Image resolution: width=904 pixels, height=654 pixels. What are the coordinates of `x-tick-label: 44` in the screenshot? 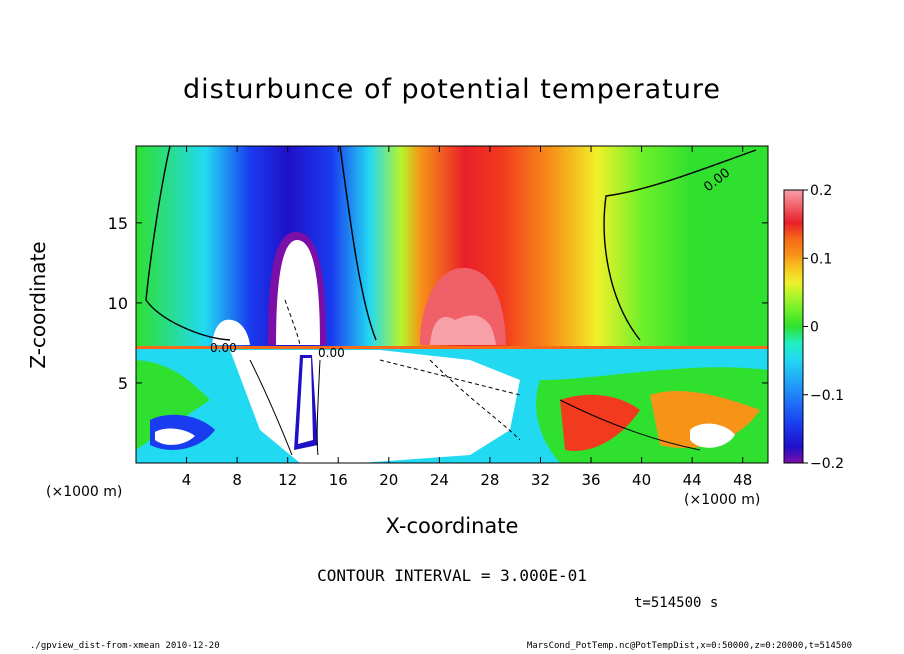 It's located at (692, 480).